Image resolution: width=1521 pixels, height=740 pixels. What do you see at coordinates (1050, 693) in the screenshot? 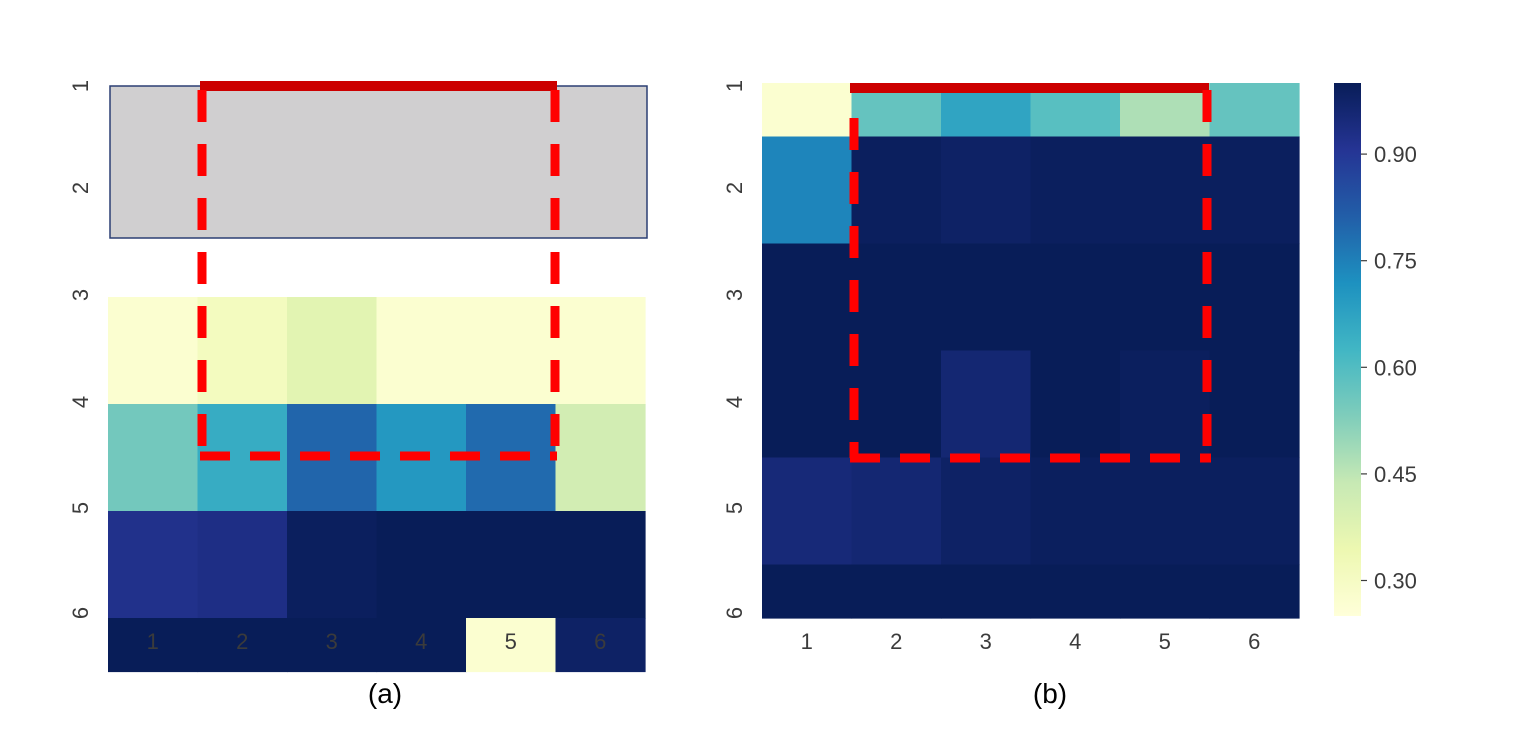
I see `caption-b: (b)` at bounding box center [1050, 693].